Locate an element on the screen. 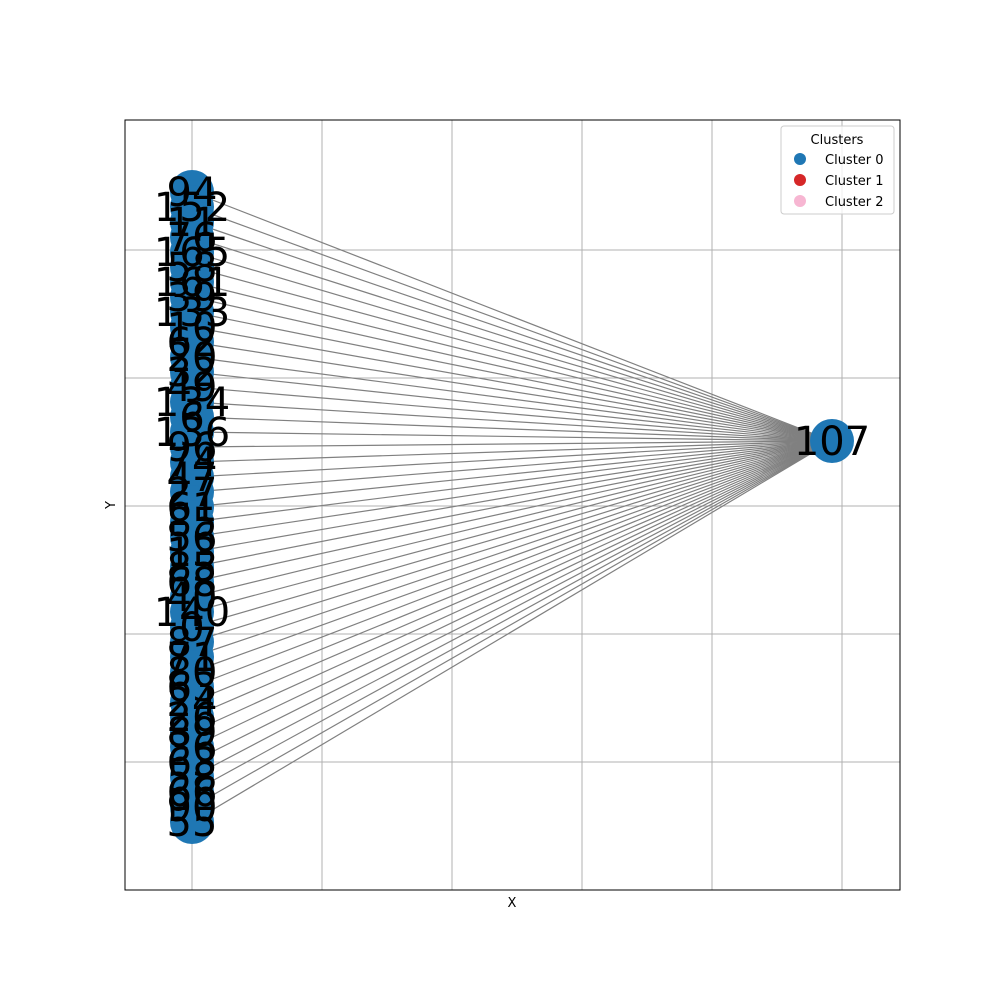 Image resolution: width=1000 pixels, height=1000 pixels. node-label: 165 is located at coordinates (192, 253).